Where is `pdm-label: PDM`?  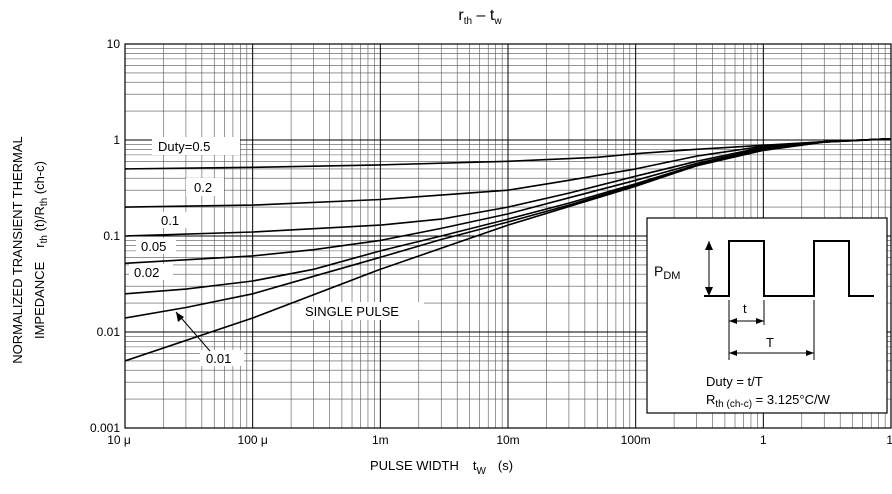 pdm-label: PDM is located at coordinates (667, 272).